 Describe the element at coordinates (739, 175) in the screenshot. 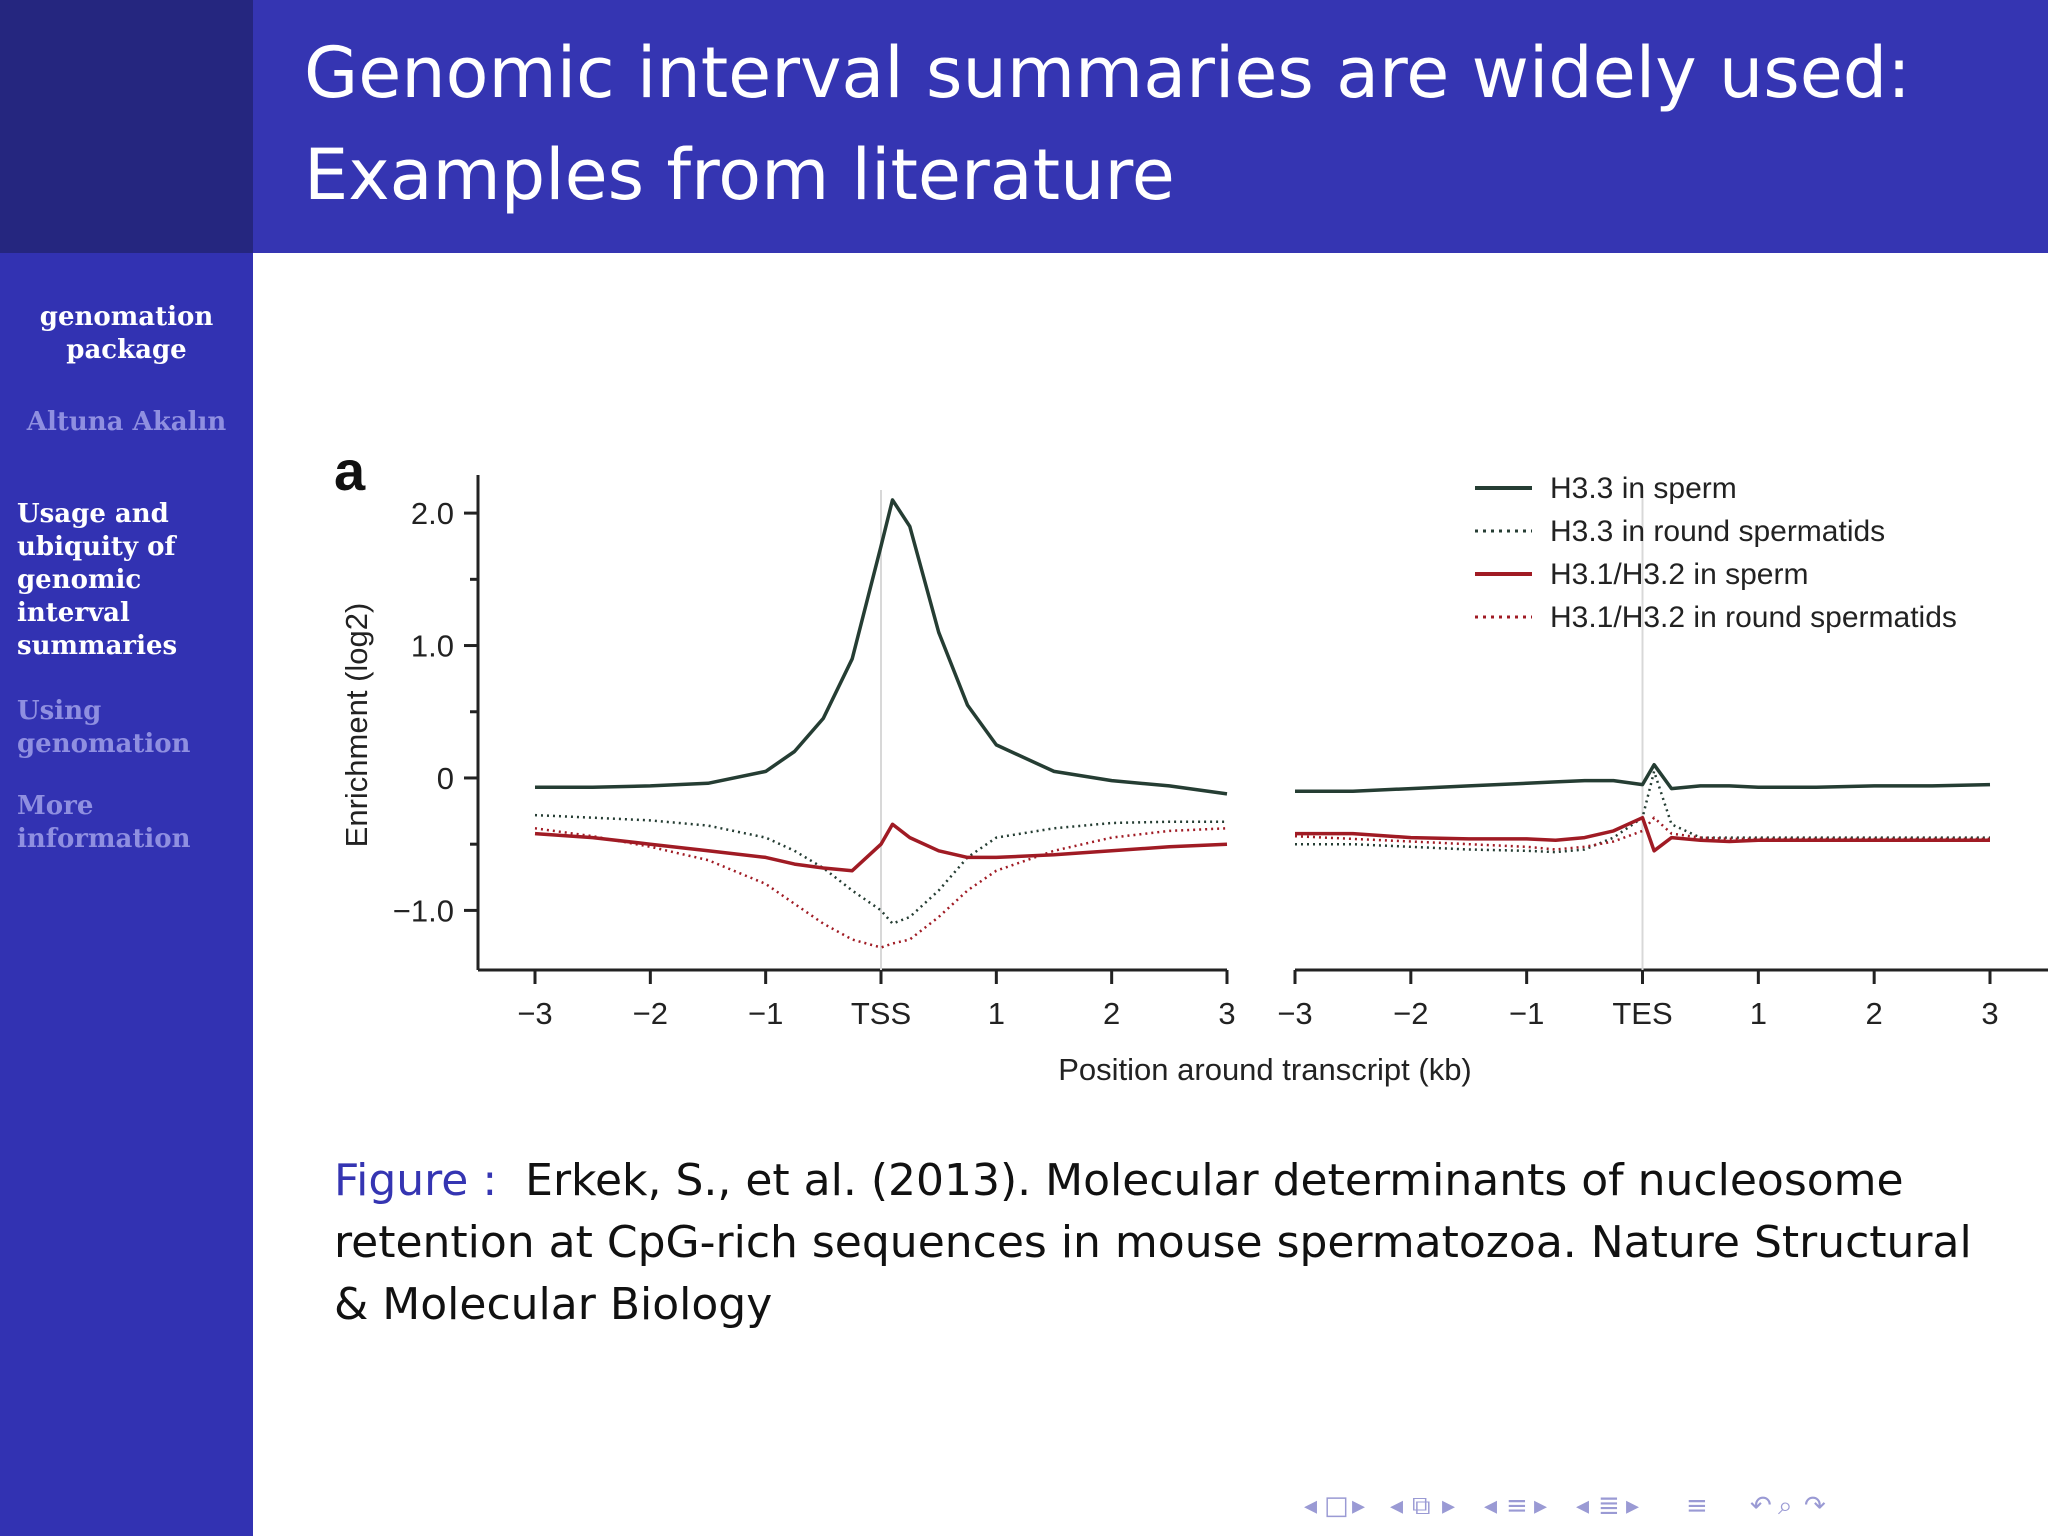

I see `slide-title-line: Examples from literature` at that location.